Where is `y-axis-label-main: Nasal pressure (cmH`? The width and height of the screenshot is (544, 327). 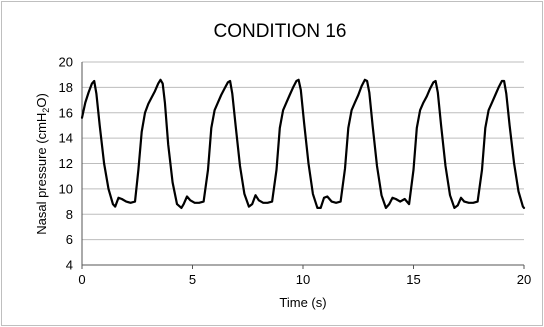 y-axis-label-main: Nasal pressure (cmH is located at coordinates (41, 174).